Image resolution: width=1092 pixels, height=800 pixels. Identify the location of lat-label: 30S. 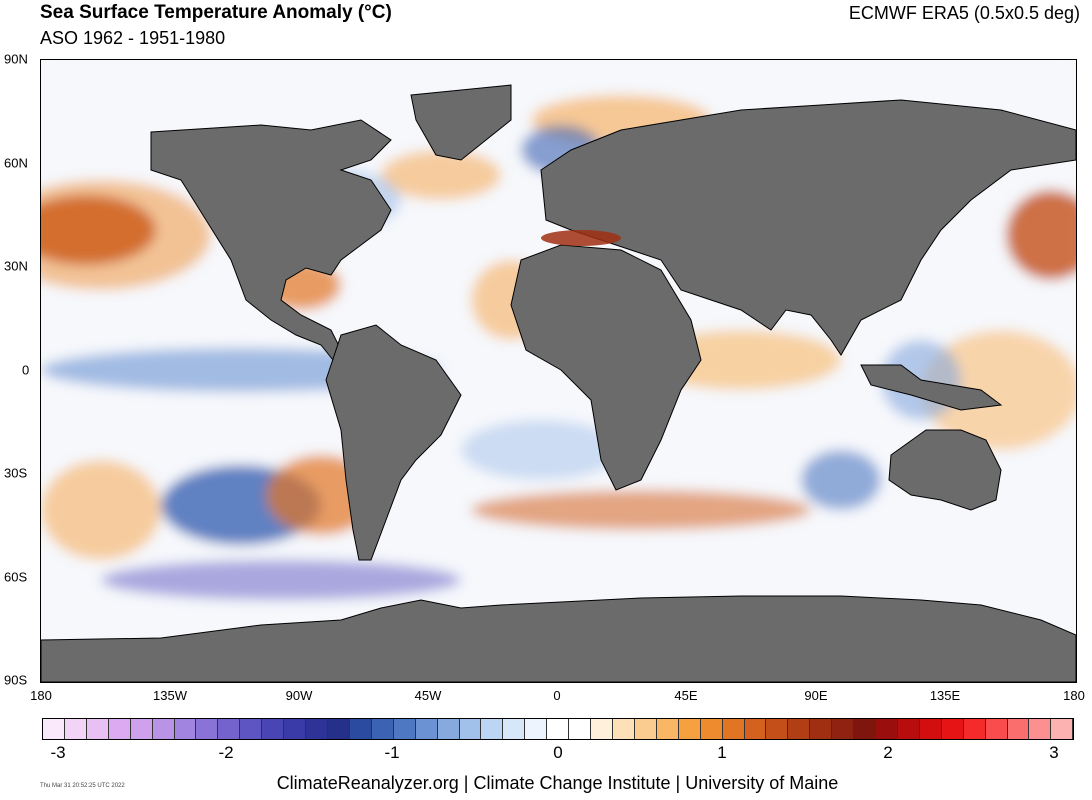
(16, 473).